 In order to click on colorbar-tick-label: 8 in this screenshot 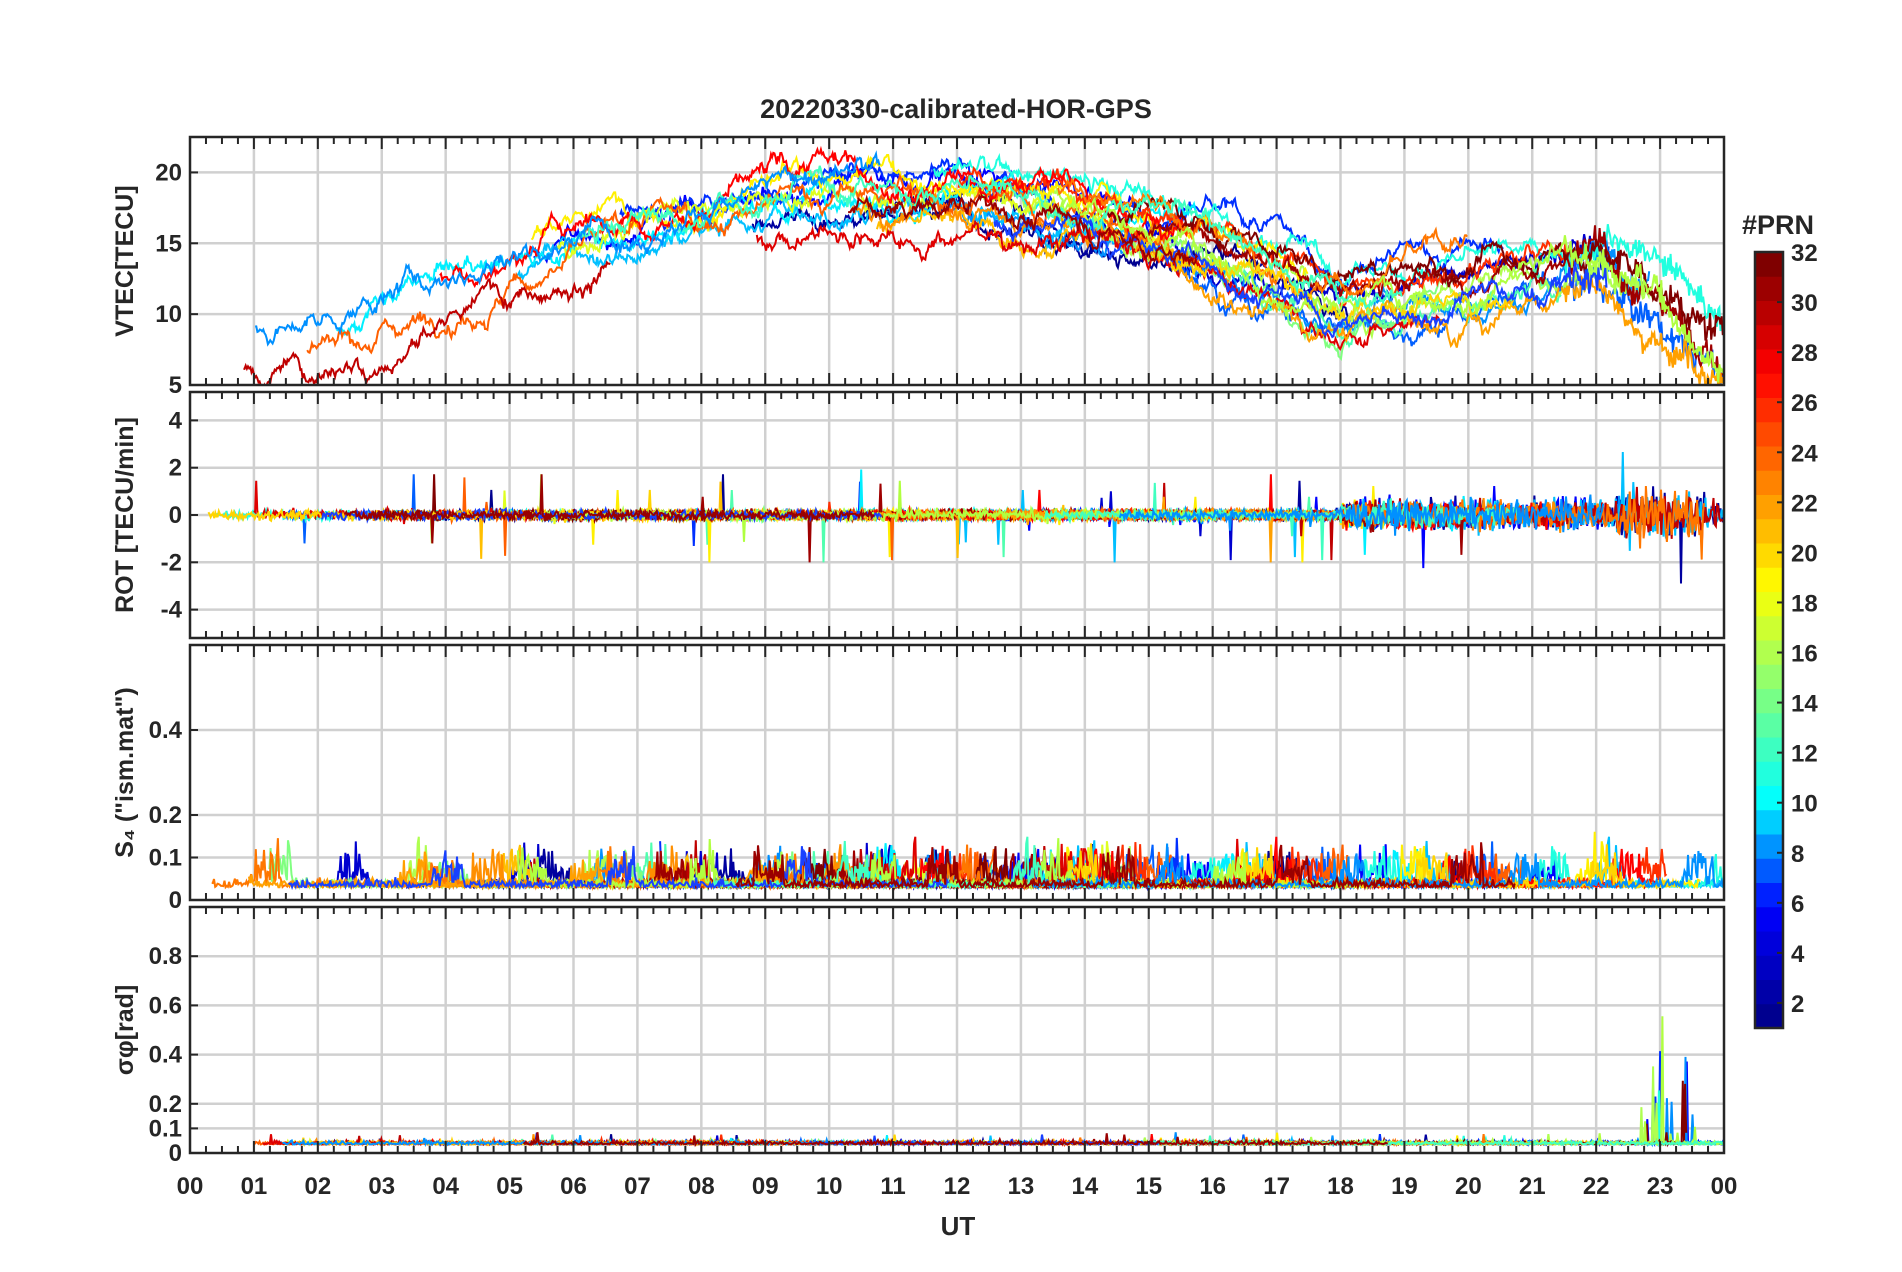, I will do `click(1797, 854)`.